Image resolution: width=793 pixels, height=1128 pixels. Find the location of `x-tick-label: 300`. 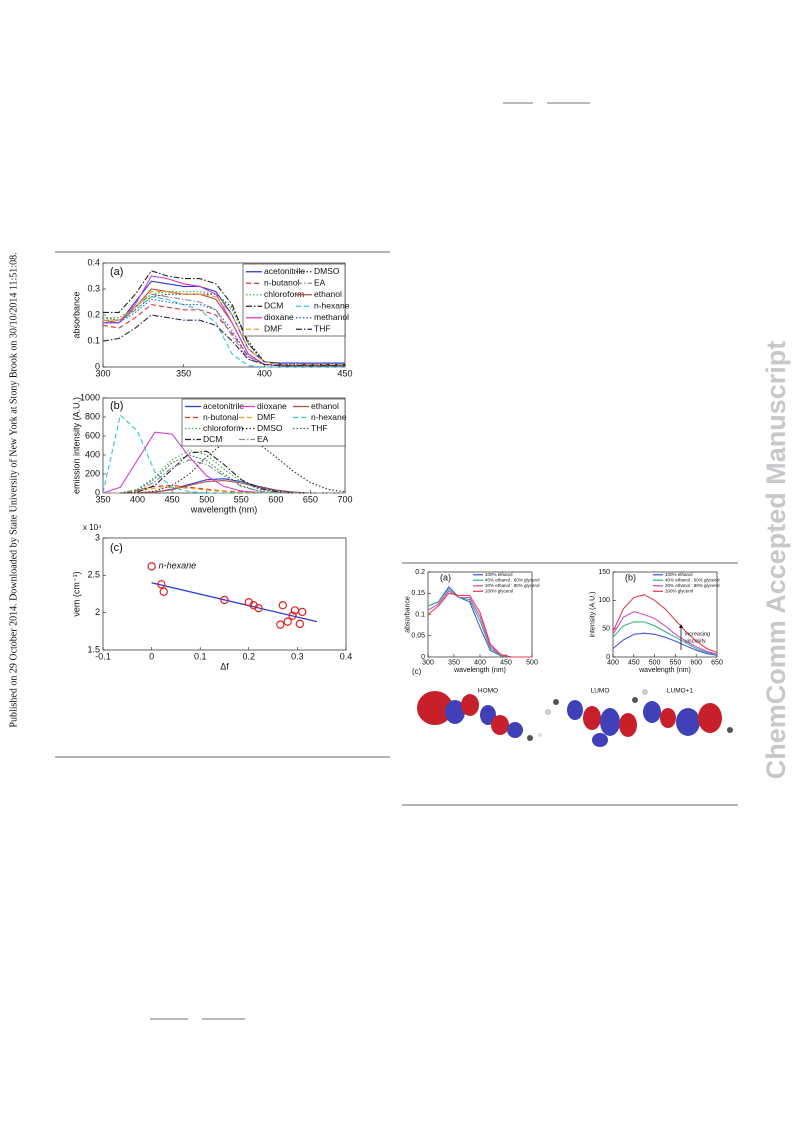

x-tick-label: 300 is located at coordinates (428, 662).